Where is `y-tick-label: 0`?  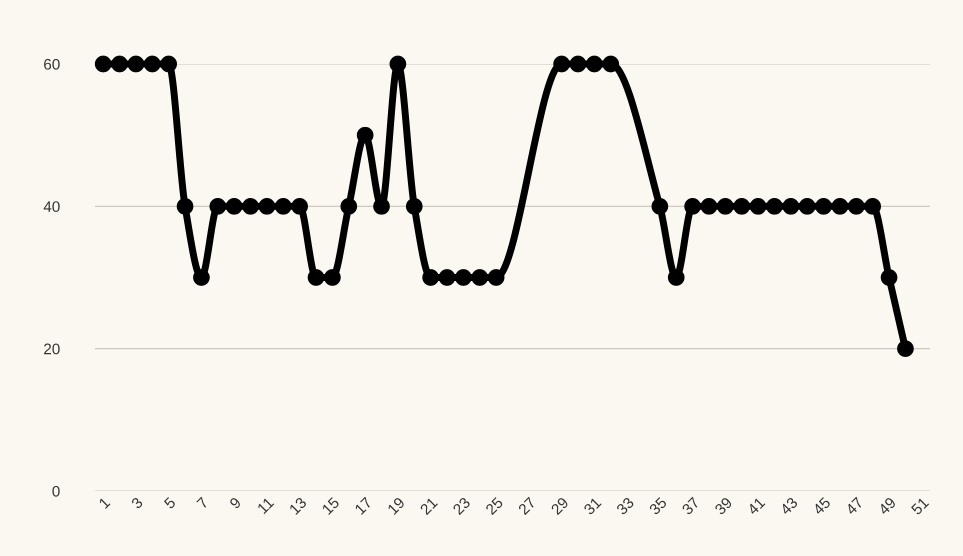 y-tick-label: 0 is located at coordinates (56, 491).